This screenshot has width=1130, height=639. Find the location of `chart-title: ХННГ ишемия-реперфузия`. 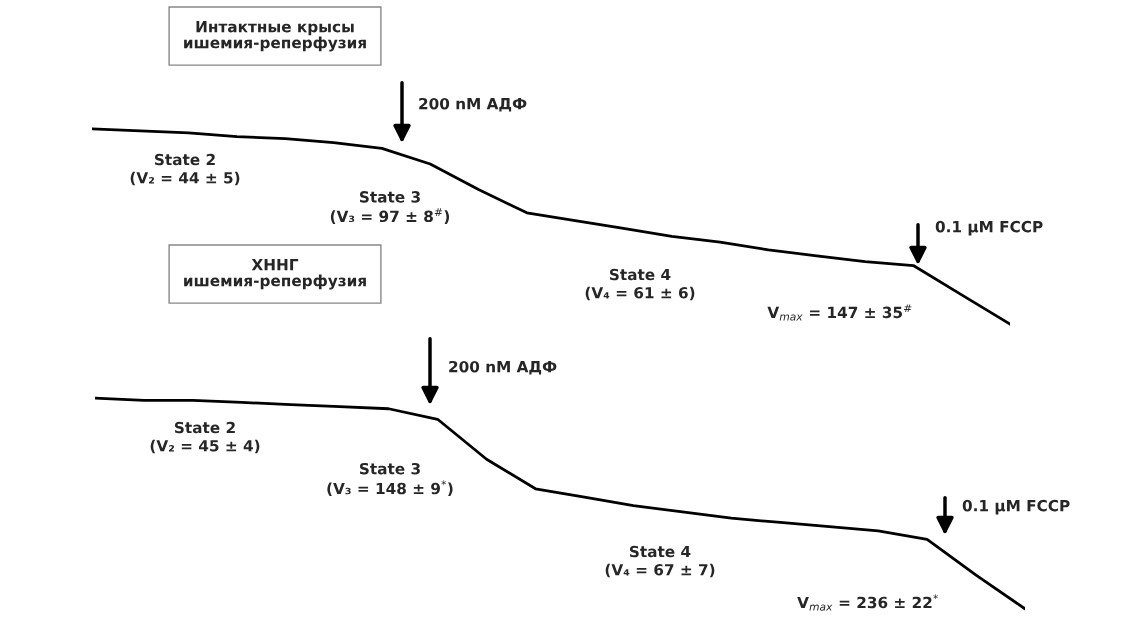

chart-title: ХННГ ишемия-реперфузия is located at coordinates (275, 274).